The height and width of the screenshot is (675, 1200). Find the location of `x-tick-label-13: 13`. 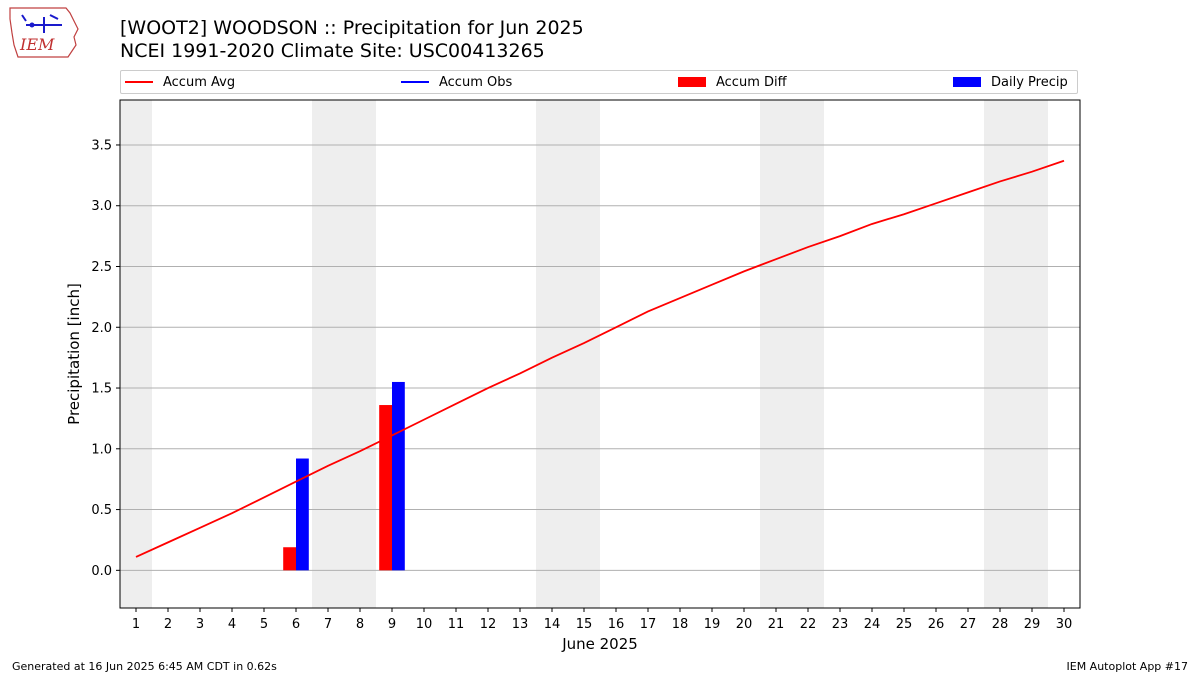

x-tick-label-13: 13 is located at coordinates (520, 624).